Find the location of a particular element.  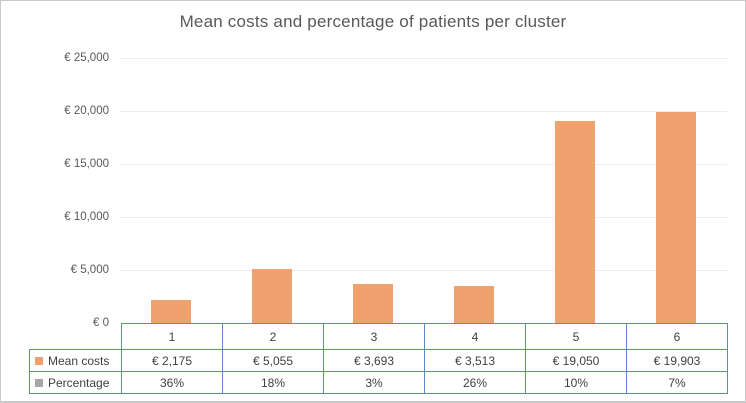

category-header-3: 3 is located at coordinates (374, 336).